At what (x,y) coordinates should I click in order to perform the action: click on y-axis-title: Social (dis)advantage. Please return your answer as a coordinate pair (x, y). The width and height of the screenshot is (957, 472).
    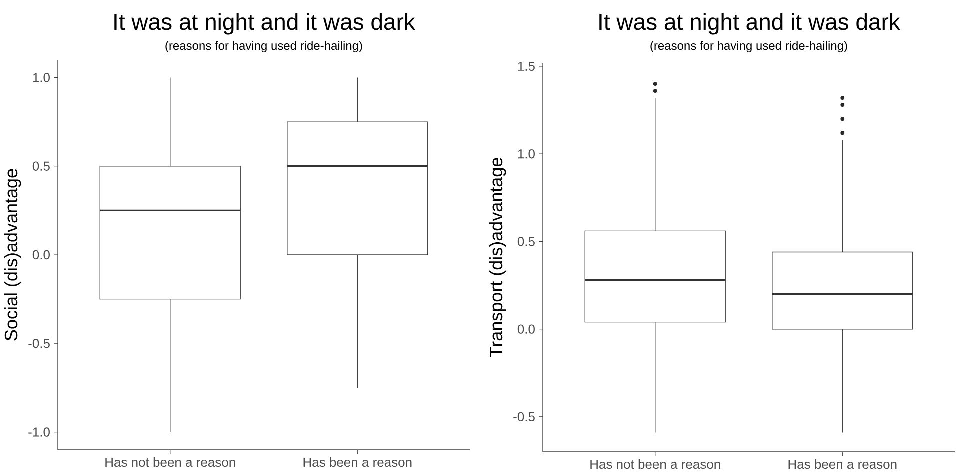
    Looking at the image, I should click on (13, 255).